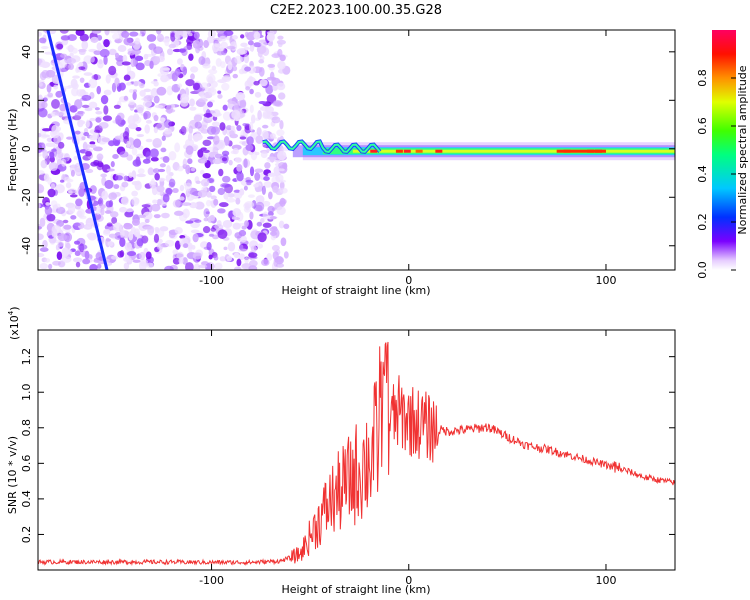 Image resolution: width=750 pixels, height=600 pixels. Describe the element at coordinates (11, 312) in the screenshot. I see `scale-exponent: 4` at that location.